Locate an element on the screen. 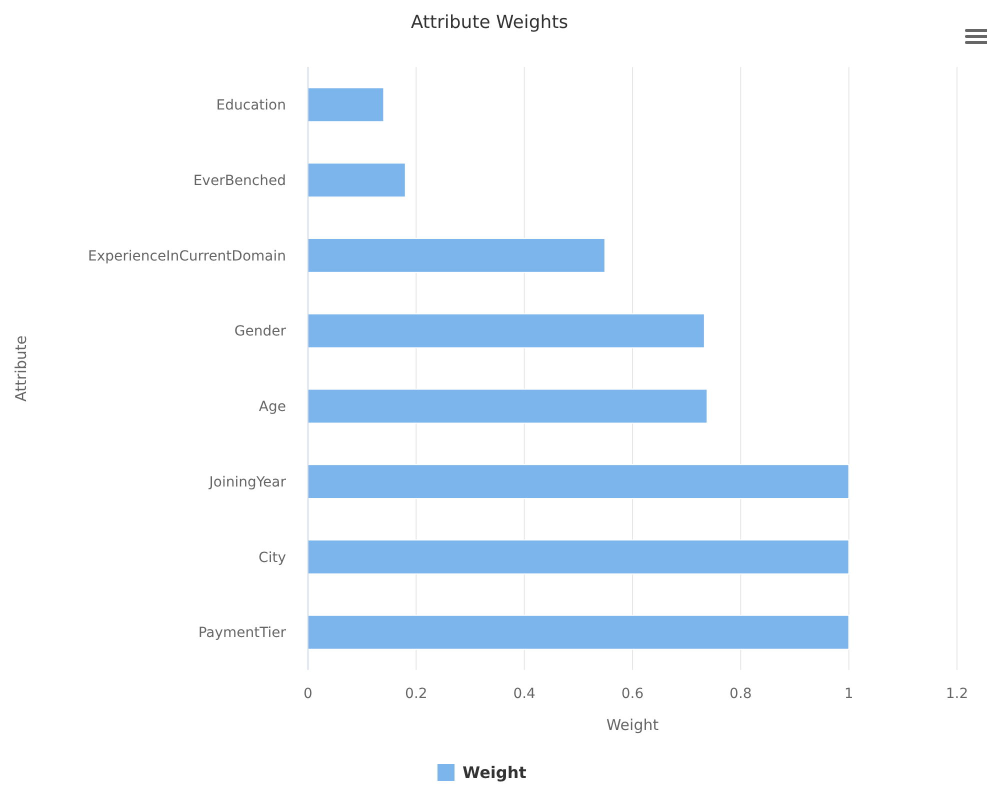 This screenshot has height=794, width=995. y-tick-label: ExperienceInCurrentDomain is located at coordinates (187, 256).